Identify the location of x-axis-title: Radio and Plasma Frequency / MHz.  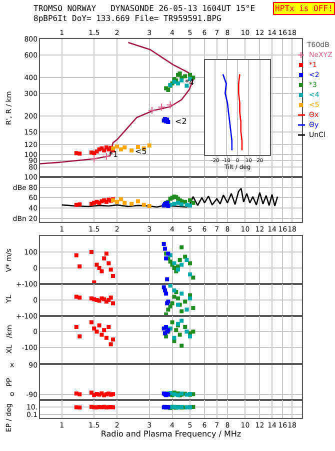
(171, 434).